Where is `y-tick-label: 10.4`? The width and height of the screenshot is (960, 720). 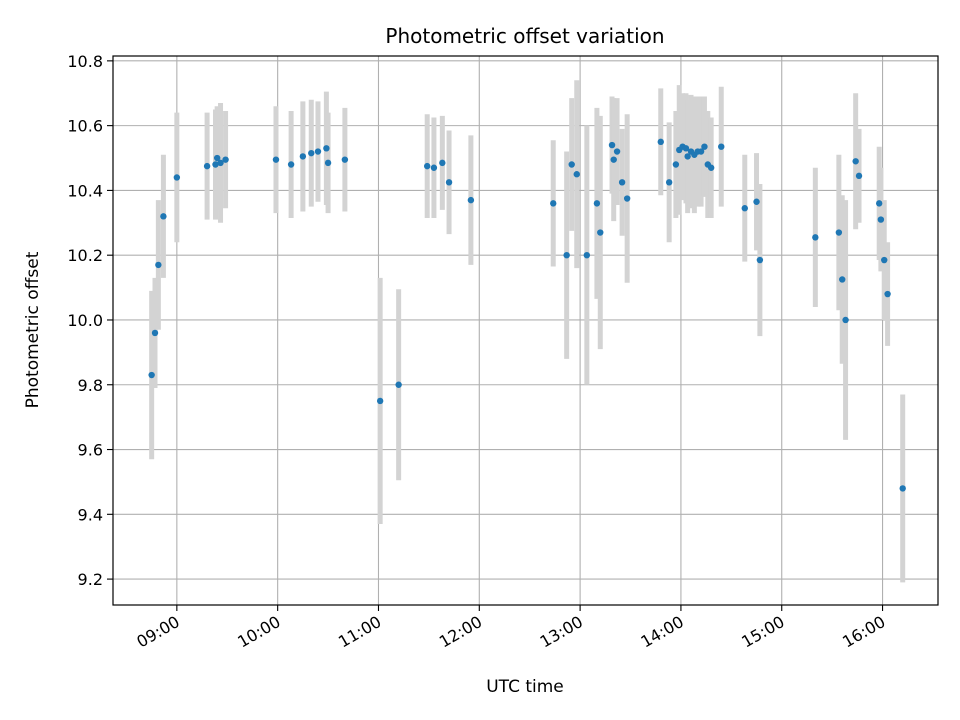 y-tick-label: 10.4 is located at coordinates (85, 190).